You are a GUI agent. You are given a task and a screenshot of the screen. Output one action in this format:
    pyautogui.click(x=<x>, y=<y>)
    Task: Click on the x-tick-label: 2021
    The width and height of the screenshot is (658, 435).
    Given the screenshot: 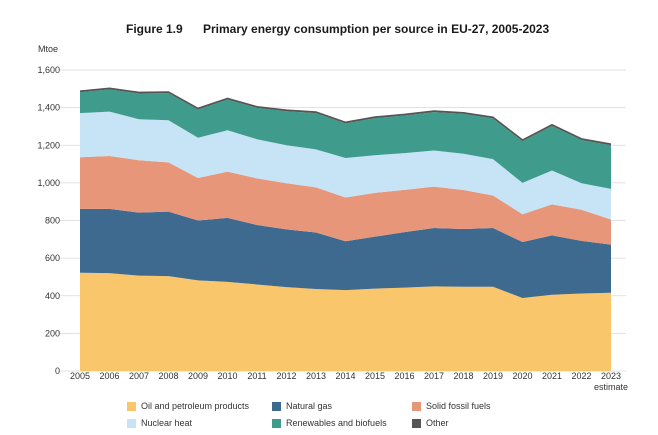 What is the action you would take?
    pyautogui.click(x=552, y=376)
    